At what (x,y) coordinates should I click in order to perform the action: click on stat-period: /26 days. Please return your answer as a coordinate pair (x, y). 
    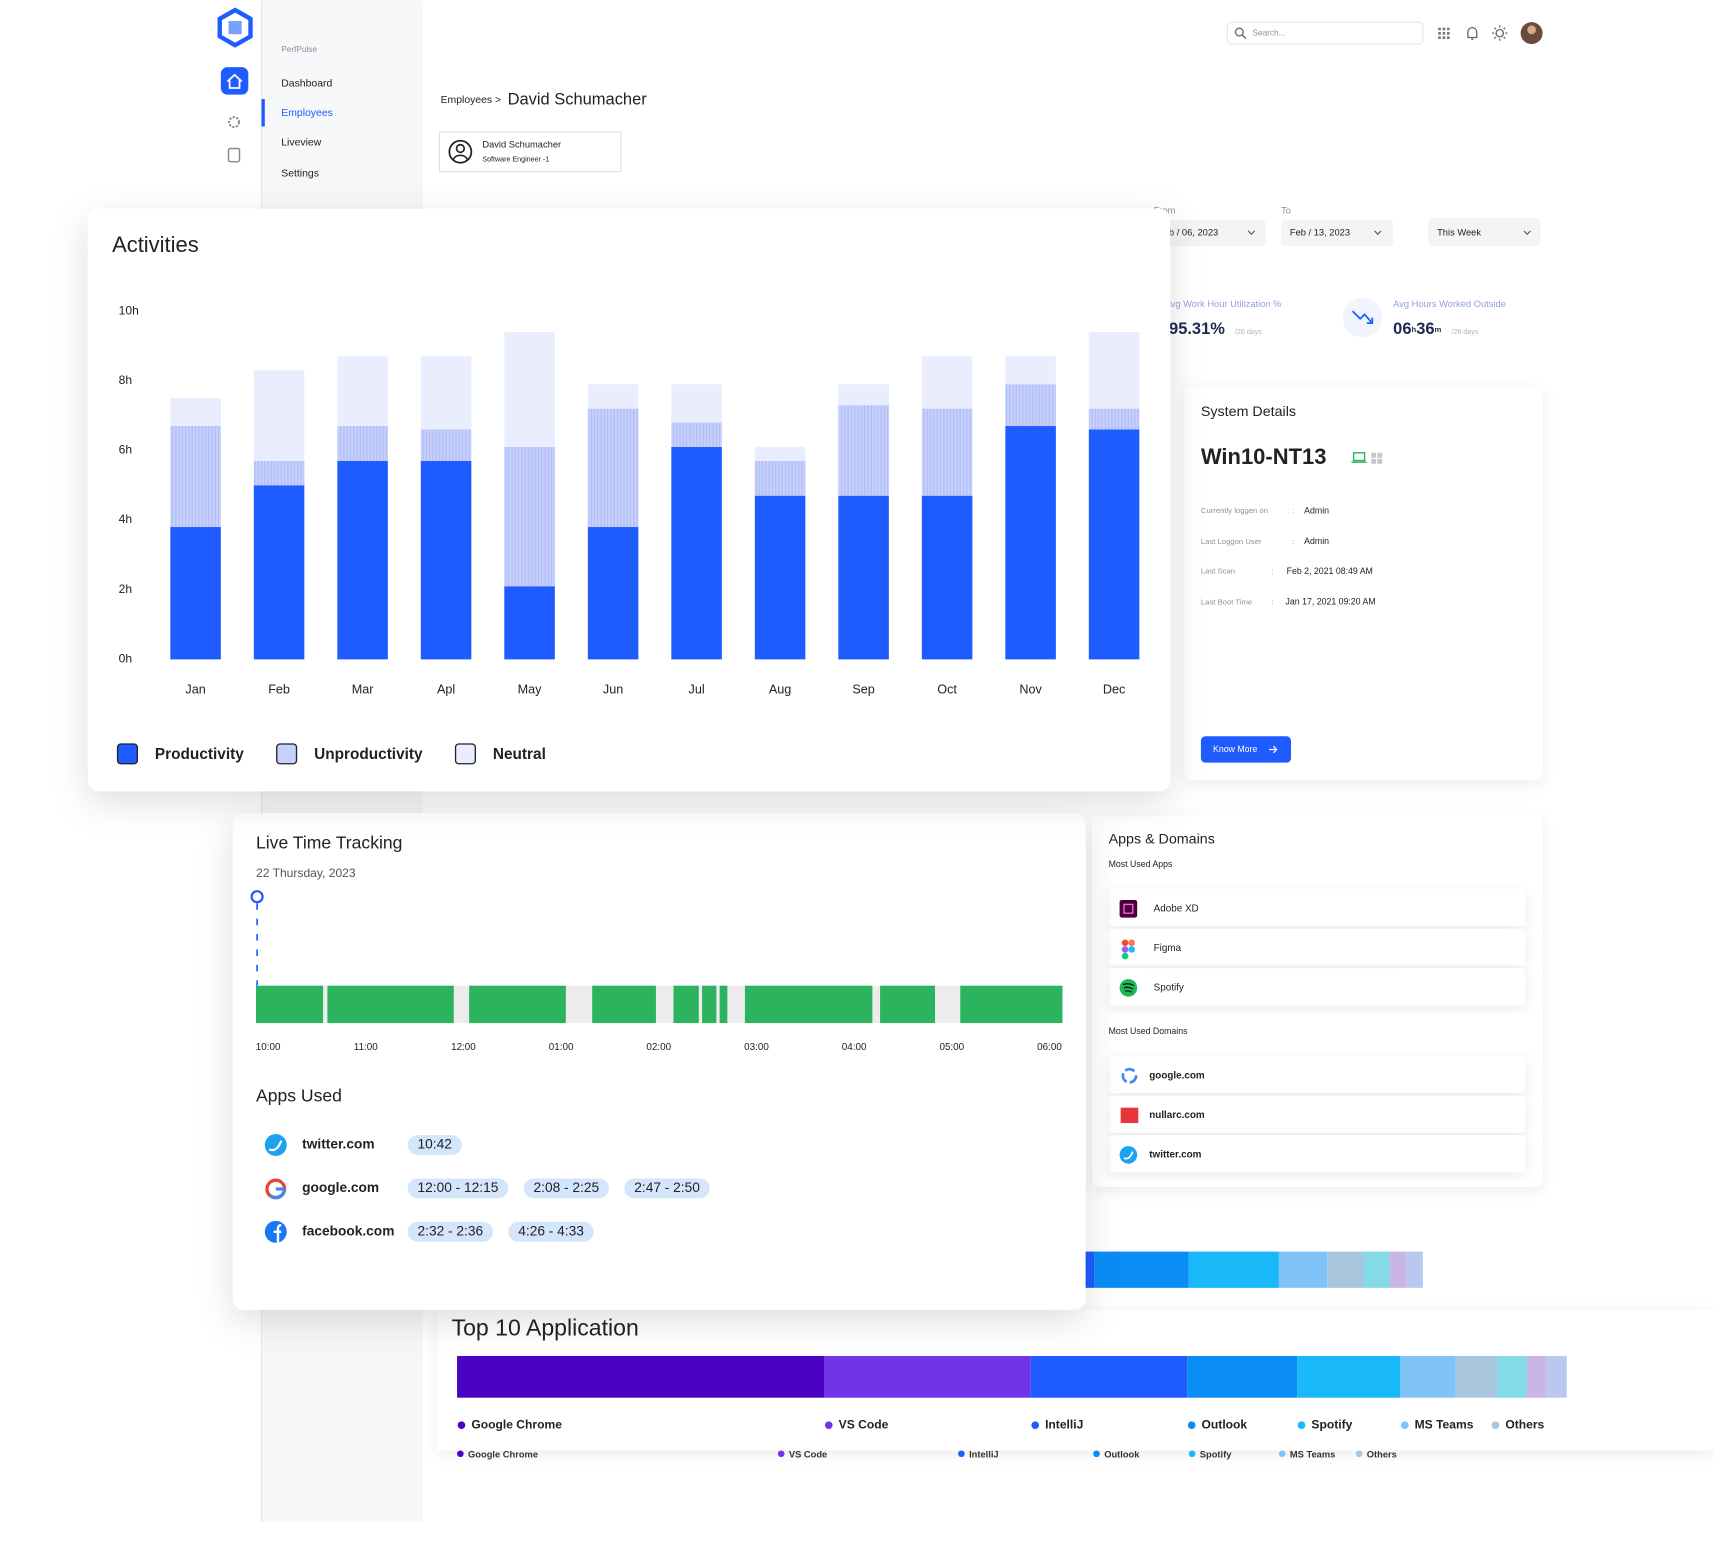
    Looking at the image, I should click on (1248, 332).